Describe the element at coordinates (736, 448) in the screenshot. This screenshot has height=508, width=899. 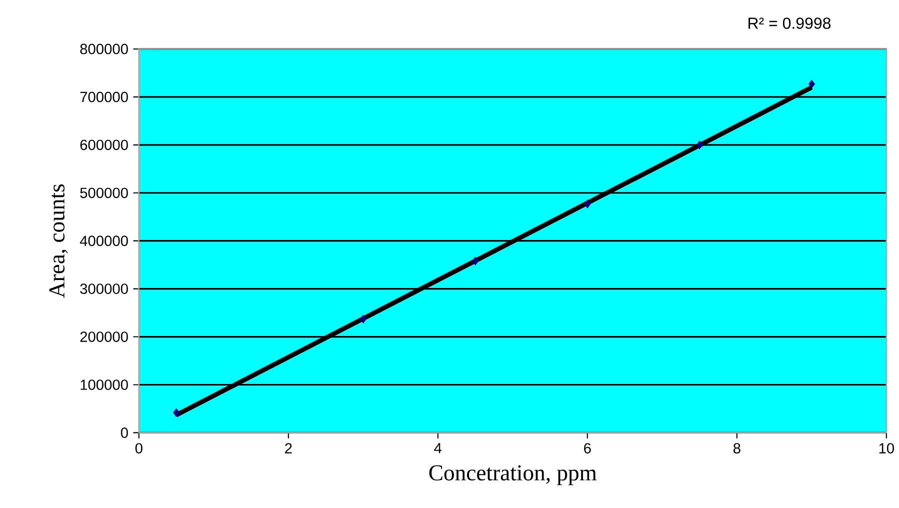
I see `x-tick-label: 8` at that location.